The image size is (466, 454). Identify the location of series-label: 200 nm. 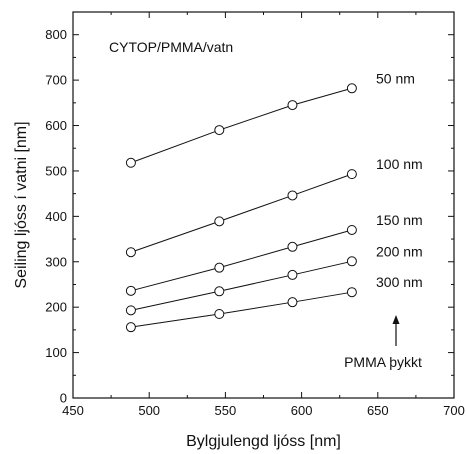
(399, 251).